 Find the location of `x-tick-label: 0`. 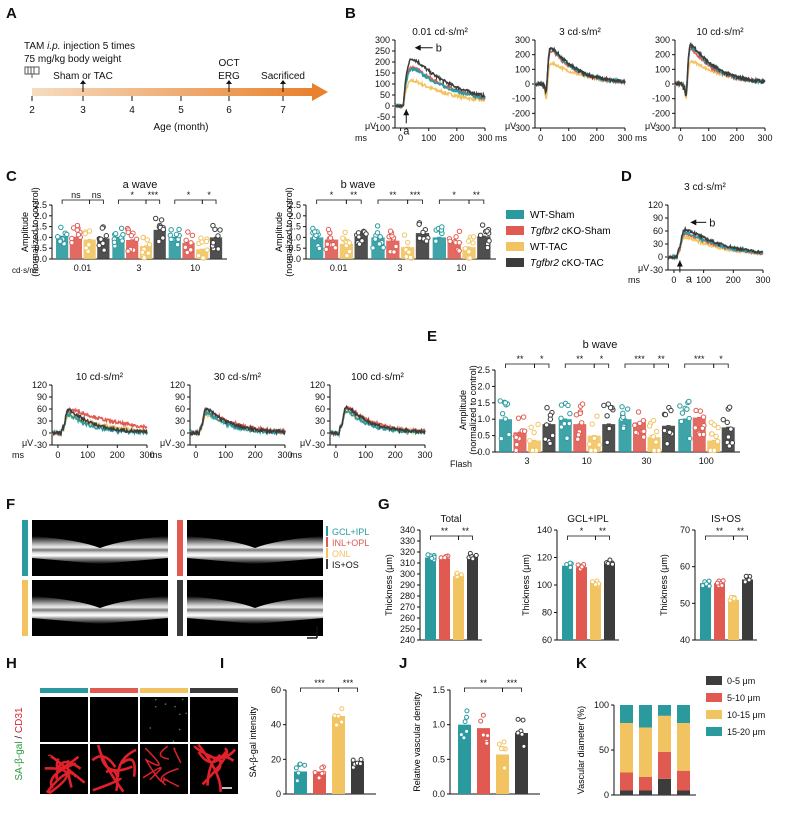

x-tick-label: 0 is located at coordinates (673, 280).